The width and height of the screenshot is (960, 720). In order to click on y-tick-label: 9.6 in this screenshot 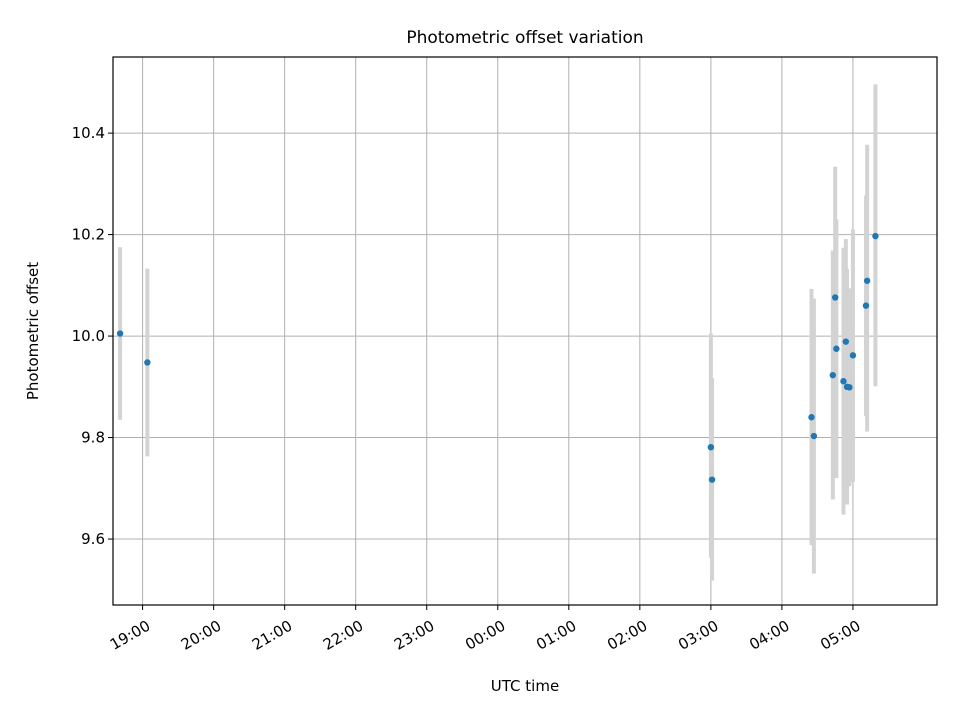, I will do `click(93, 539)`.